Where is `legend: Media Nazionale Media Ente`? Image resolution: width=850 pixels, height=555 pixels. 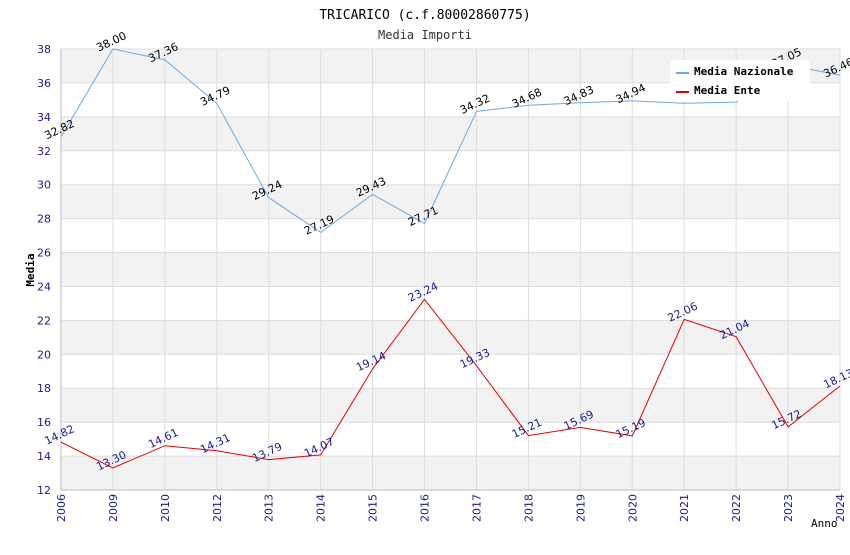 legend: Media Nazionale Media Ente is located at coordinates (740, 80).